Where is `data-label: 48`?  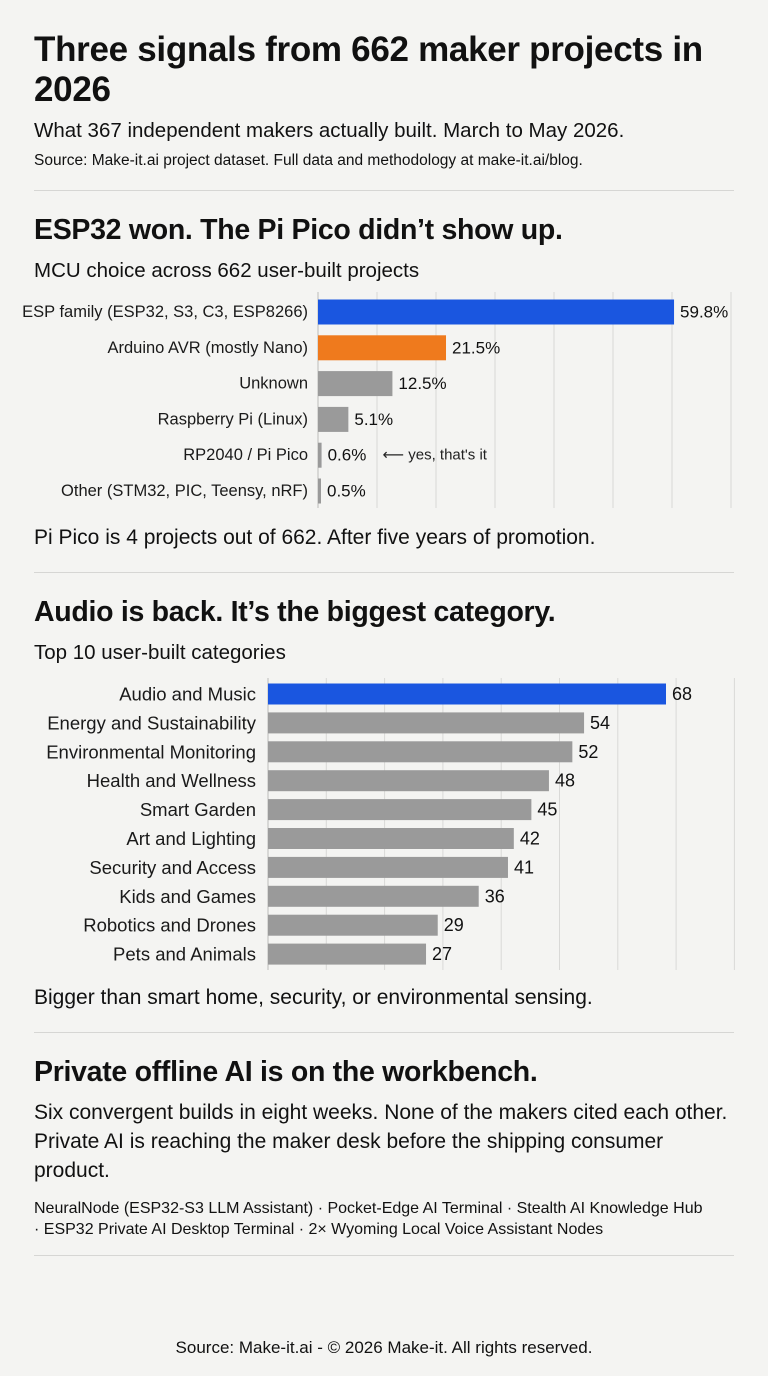
data-label: 48 is located at coordinates (565, 781).